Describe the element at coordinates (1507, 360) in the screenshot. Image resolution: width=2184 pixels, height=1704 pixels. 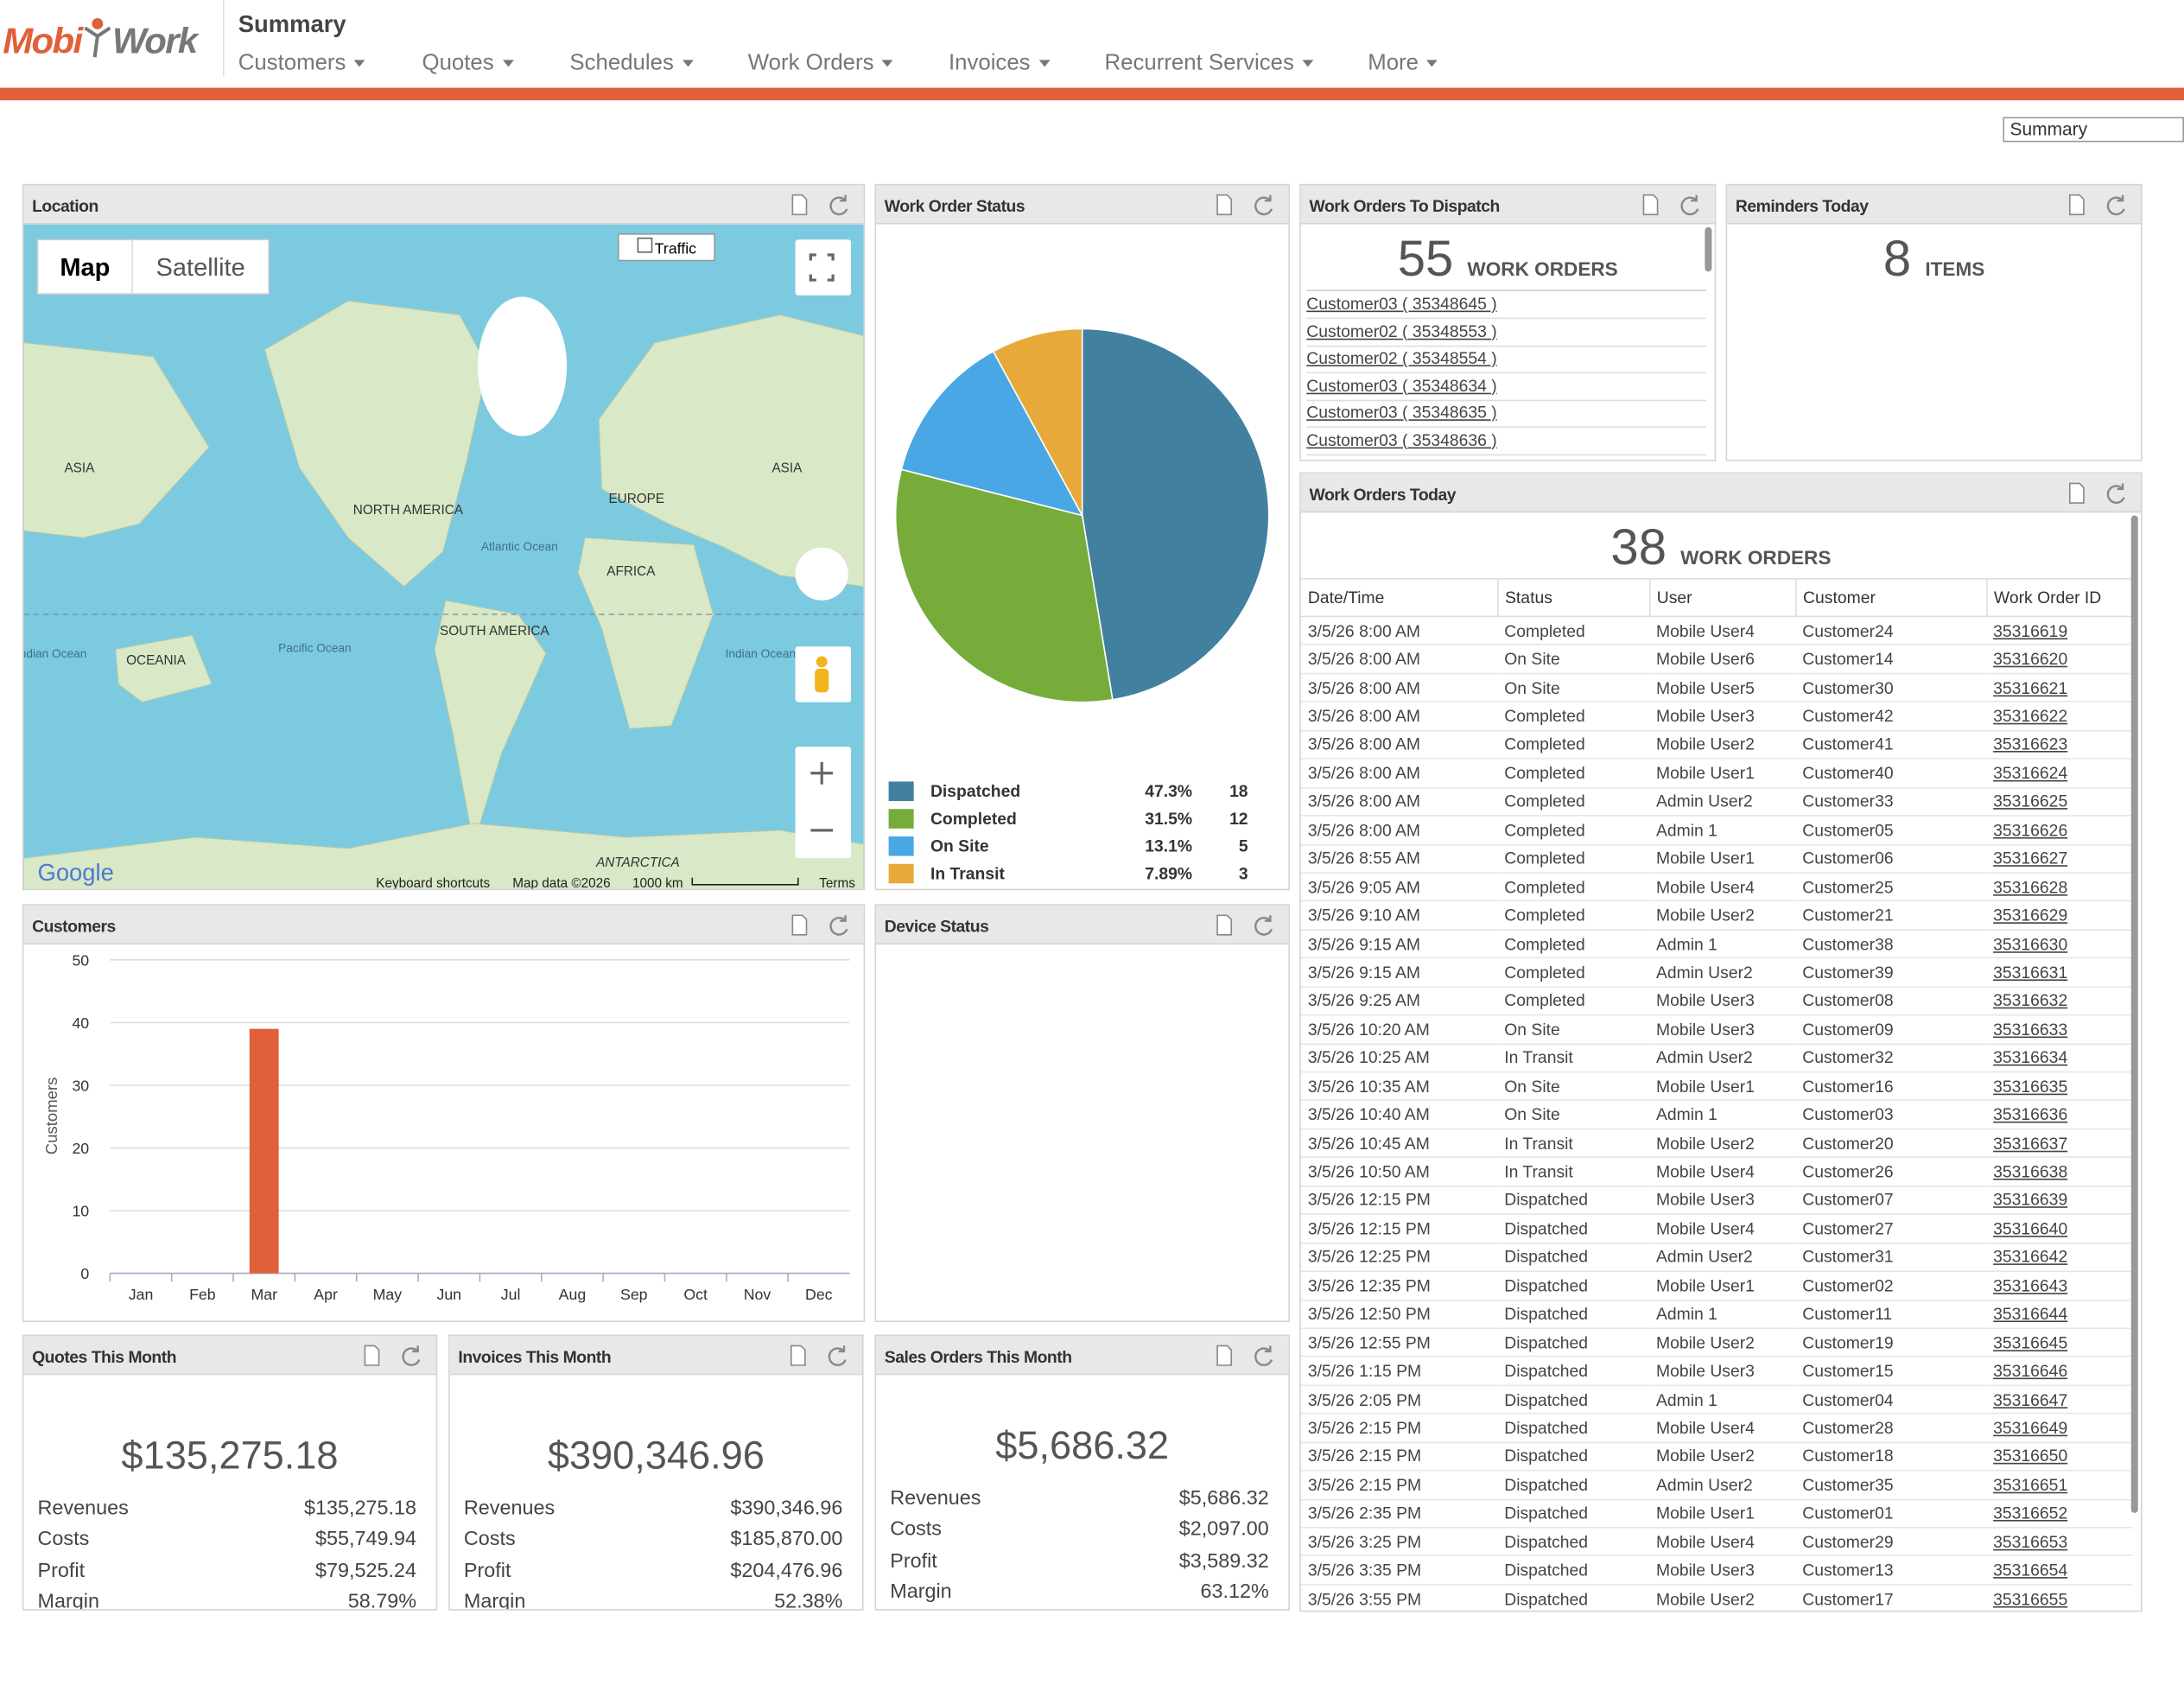
I see `dispatch-link: Customer02 ( 35348554 )` at that location.